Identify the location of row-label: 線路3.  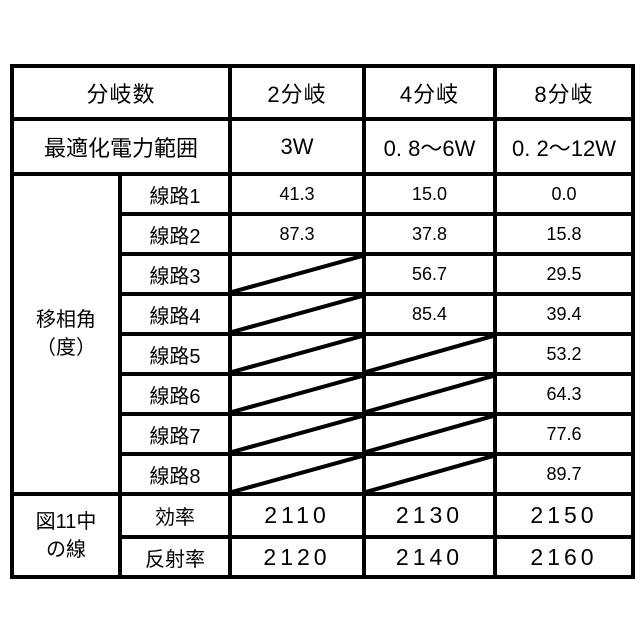
(175, 274).